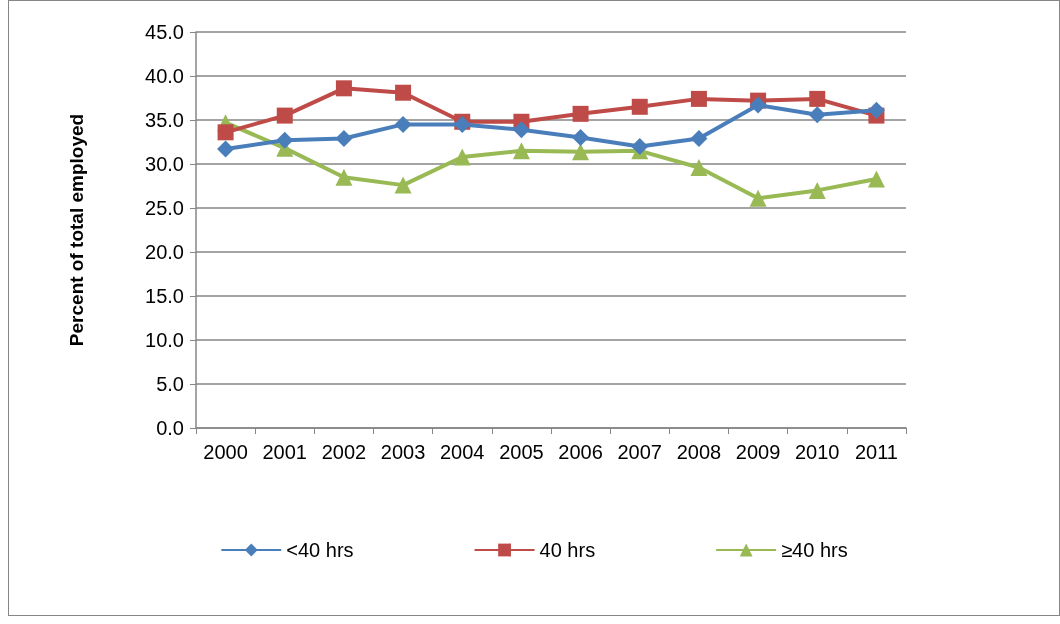 Image resolution: width=1060 pixels, height=624 pixels. What do you see at coordinates (164, 120) in the screenshot?
I see `y-tick-label: 35.0` at bounding box center [164, 120].